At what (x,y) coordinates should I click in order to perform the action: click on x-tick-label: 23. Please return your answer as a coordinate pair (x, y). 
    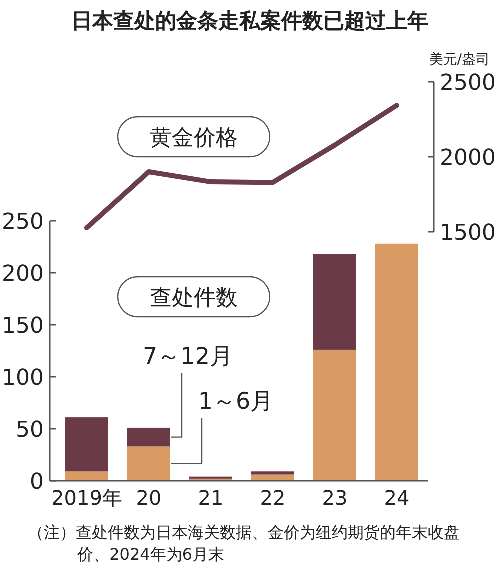
    Looking at the image, I should click on (335, 498).